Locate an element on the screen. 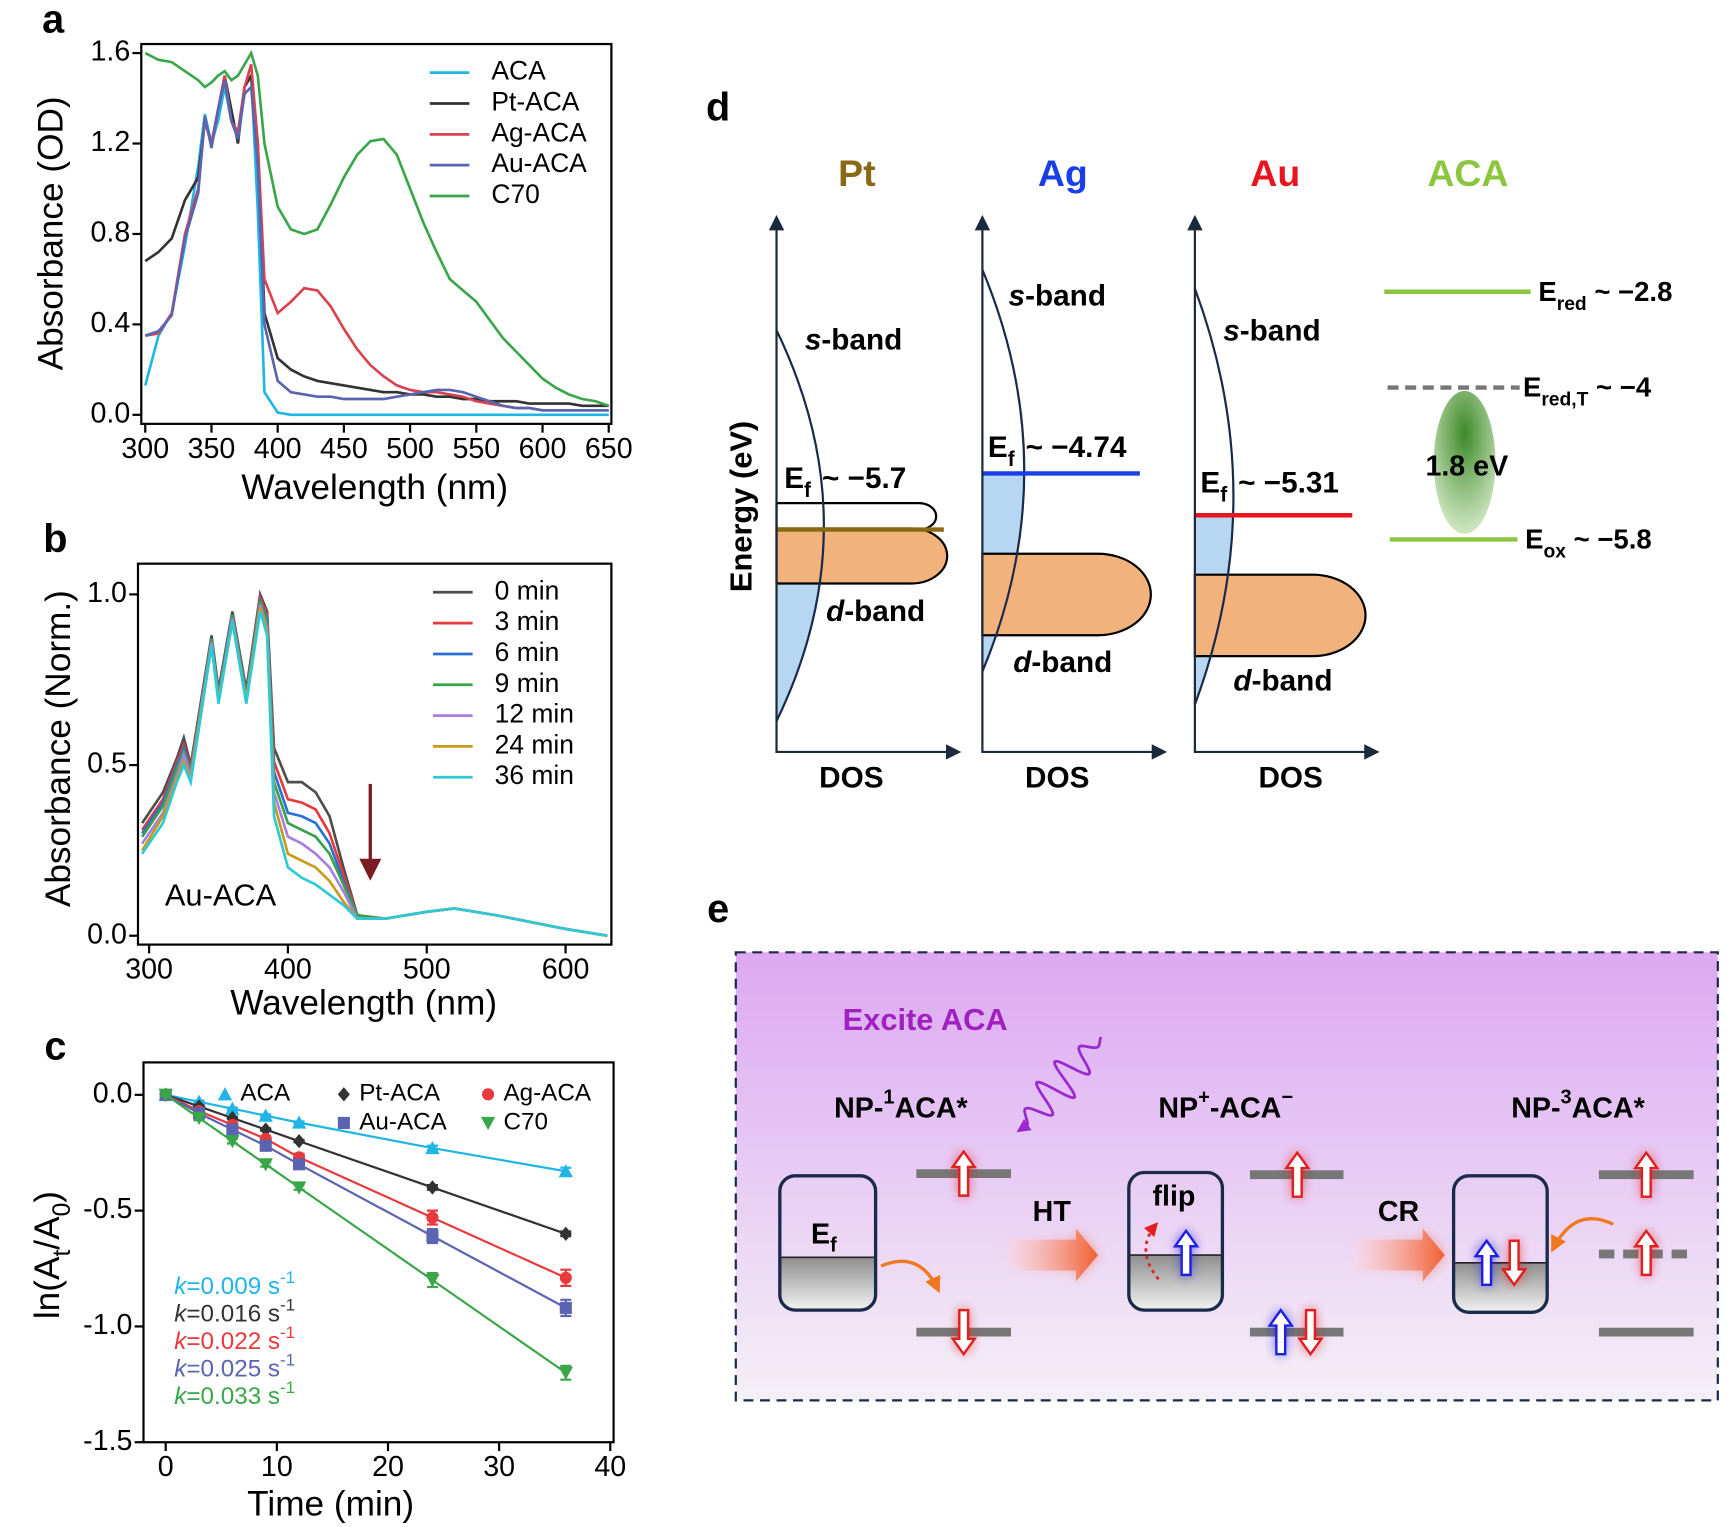 The image size is (1727, 1527). text-part: 1 is located at coordinates (888, 1098).